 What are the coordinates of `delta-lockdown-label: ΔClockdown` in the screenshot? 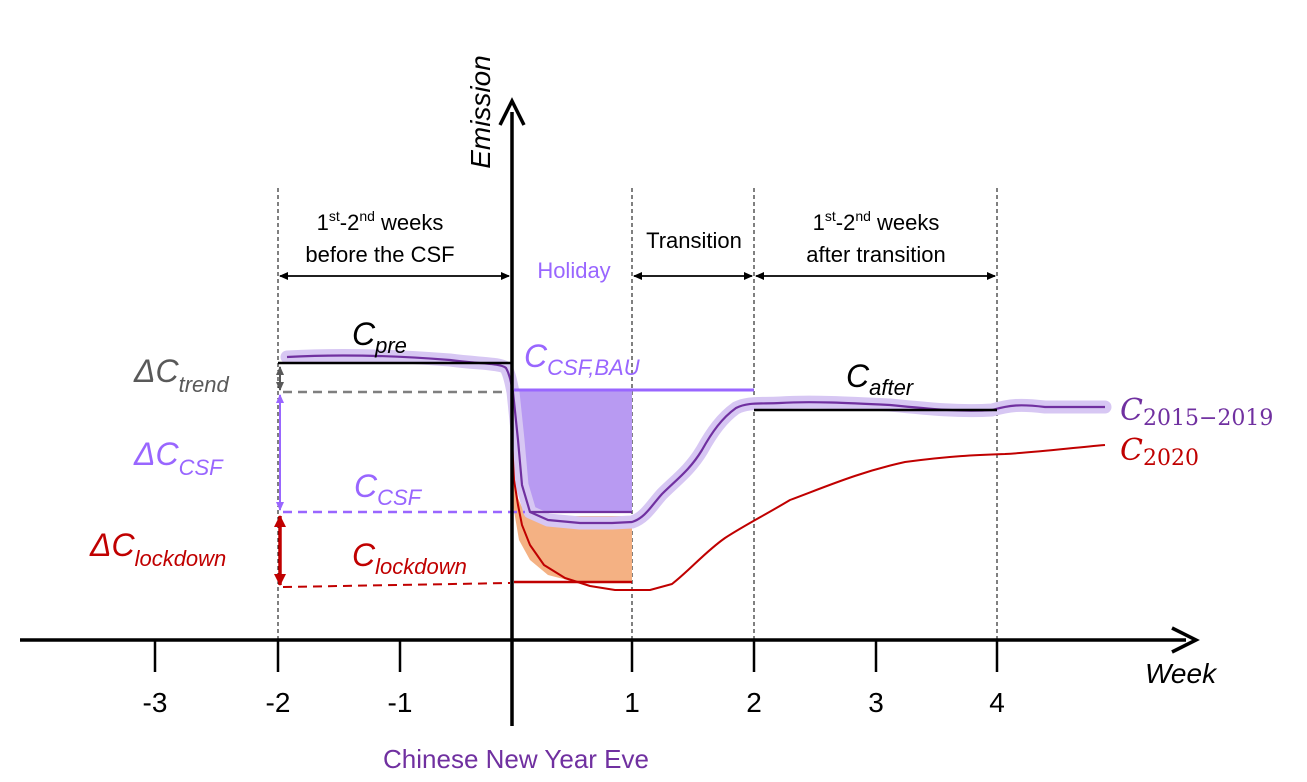 It's located at (157, 549).